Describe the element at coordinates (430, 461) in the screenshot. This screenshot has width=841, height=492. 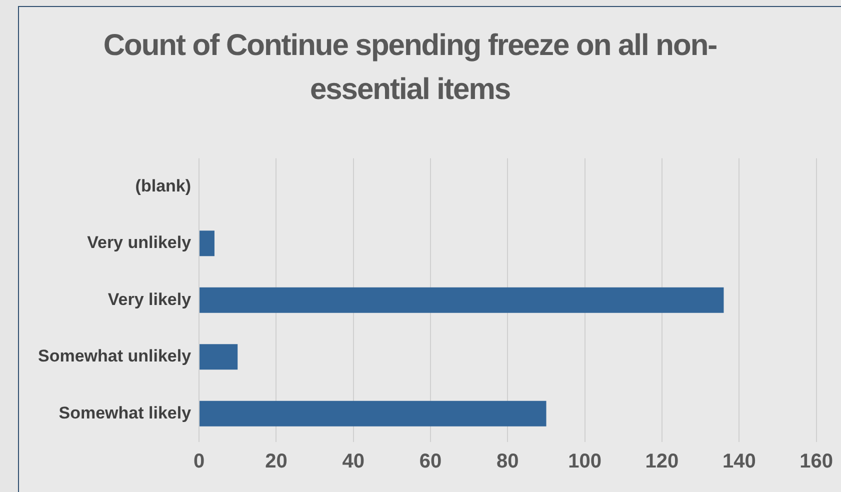
I see `x-tick-label: 60` at that location.